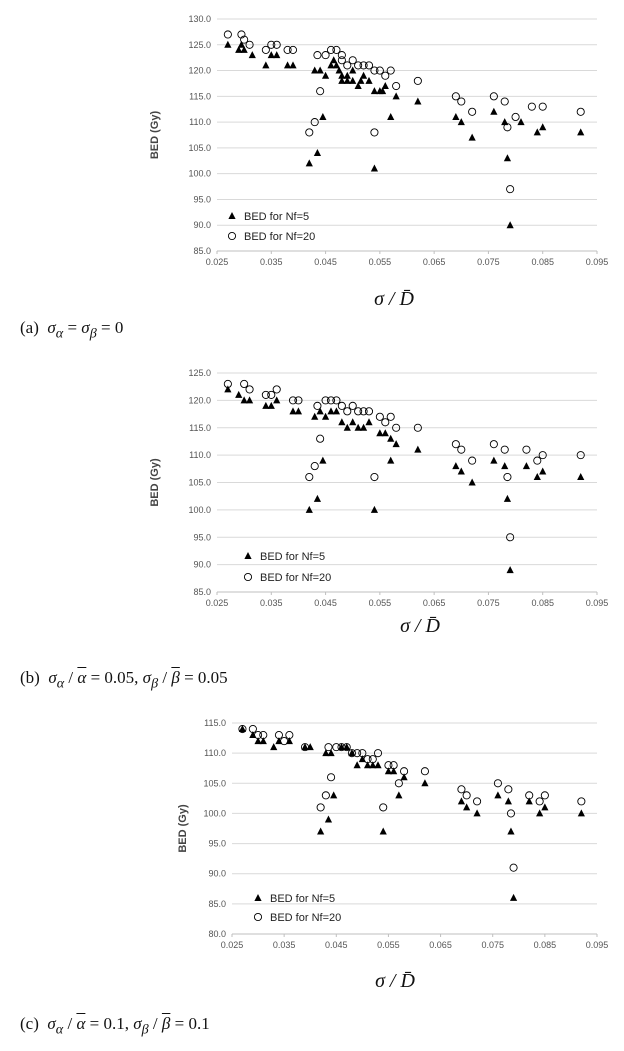 The image size is (624, 1051). What do you see at coordinates (217, 844) in the screenshot?
I see `y-tick-label: 95.0` at bounding box center [217, 844].